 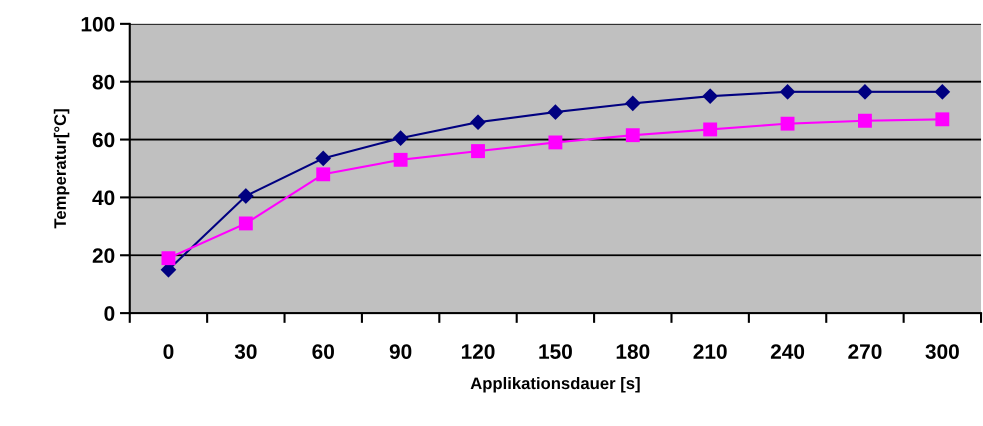 What do you see at coordinates (323, 351) in the screenshot?
I see `x-tick-label: 60` at bounding box center [323, 351].